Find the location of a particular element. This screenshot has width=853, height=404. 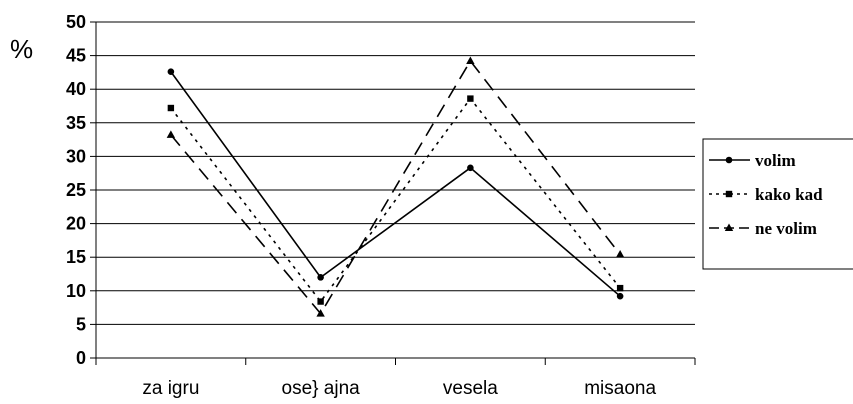

y-tick-label: 50 is located at coordinates (76, 22).